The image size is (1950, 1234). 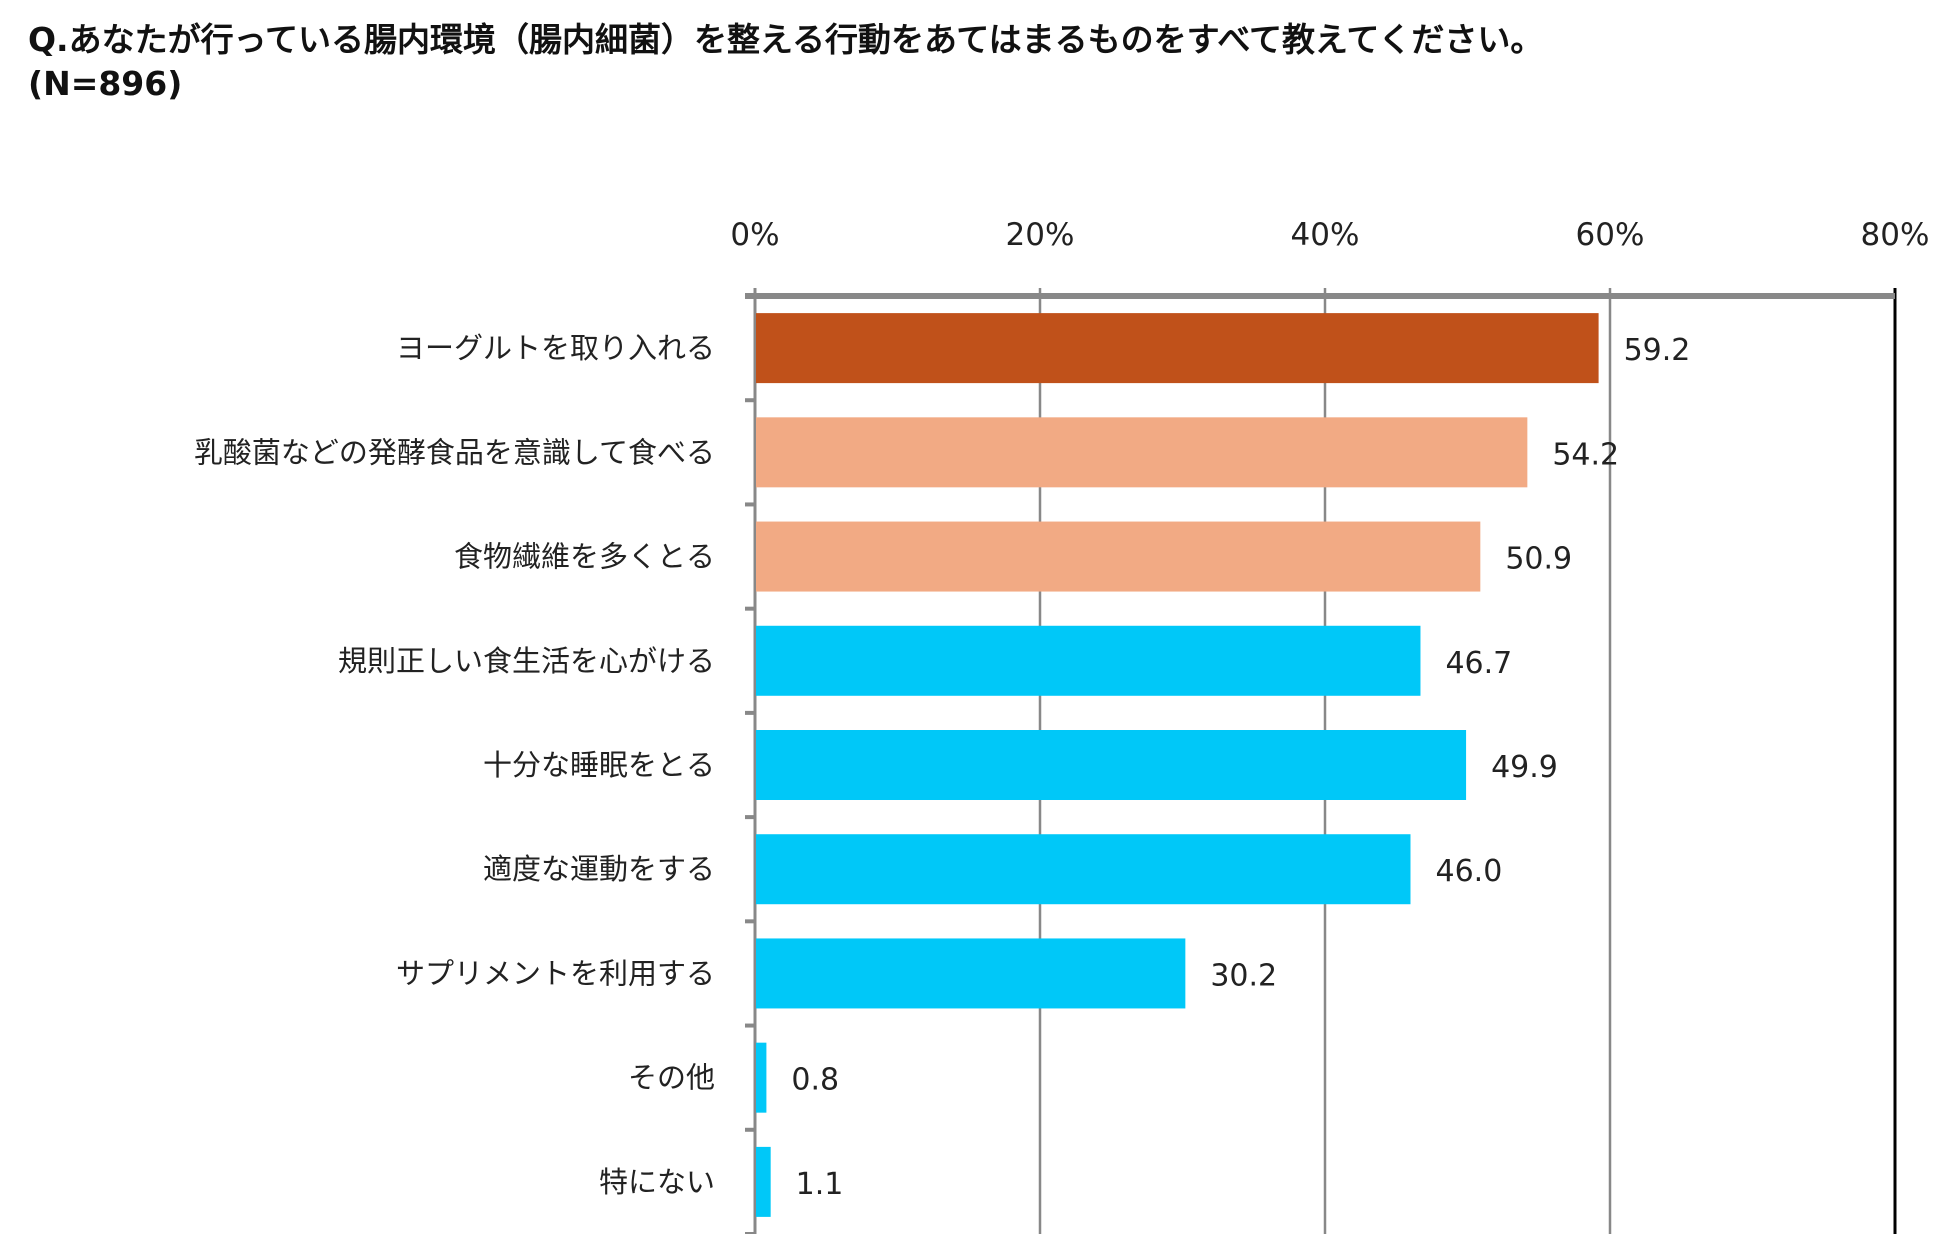 I want to click on data-label: 0.8, so click(x=815, y=1080).